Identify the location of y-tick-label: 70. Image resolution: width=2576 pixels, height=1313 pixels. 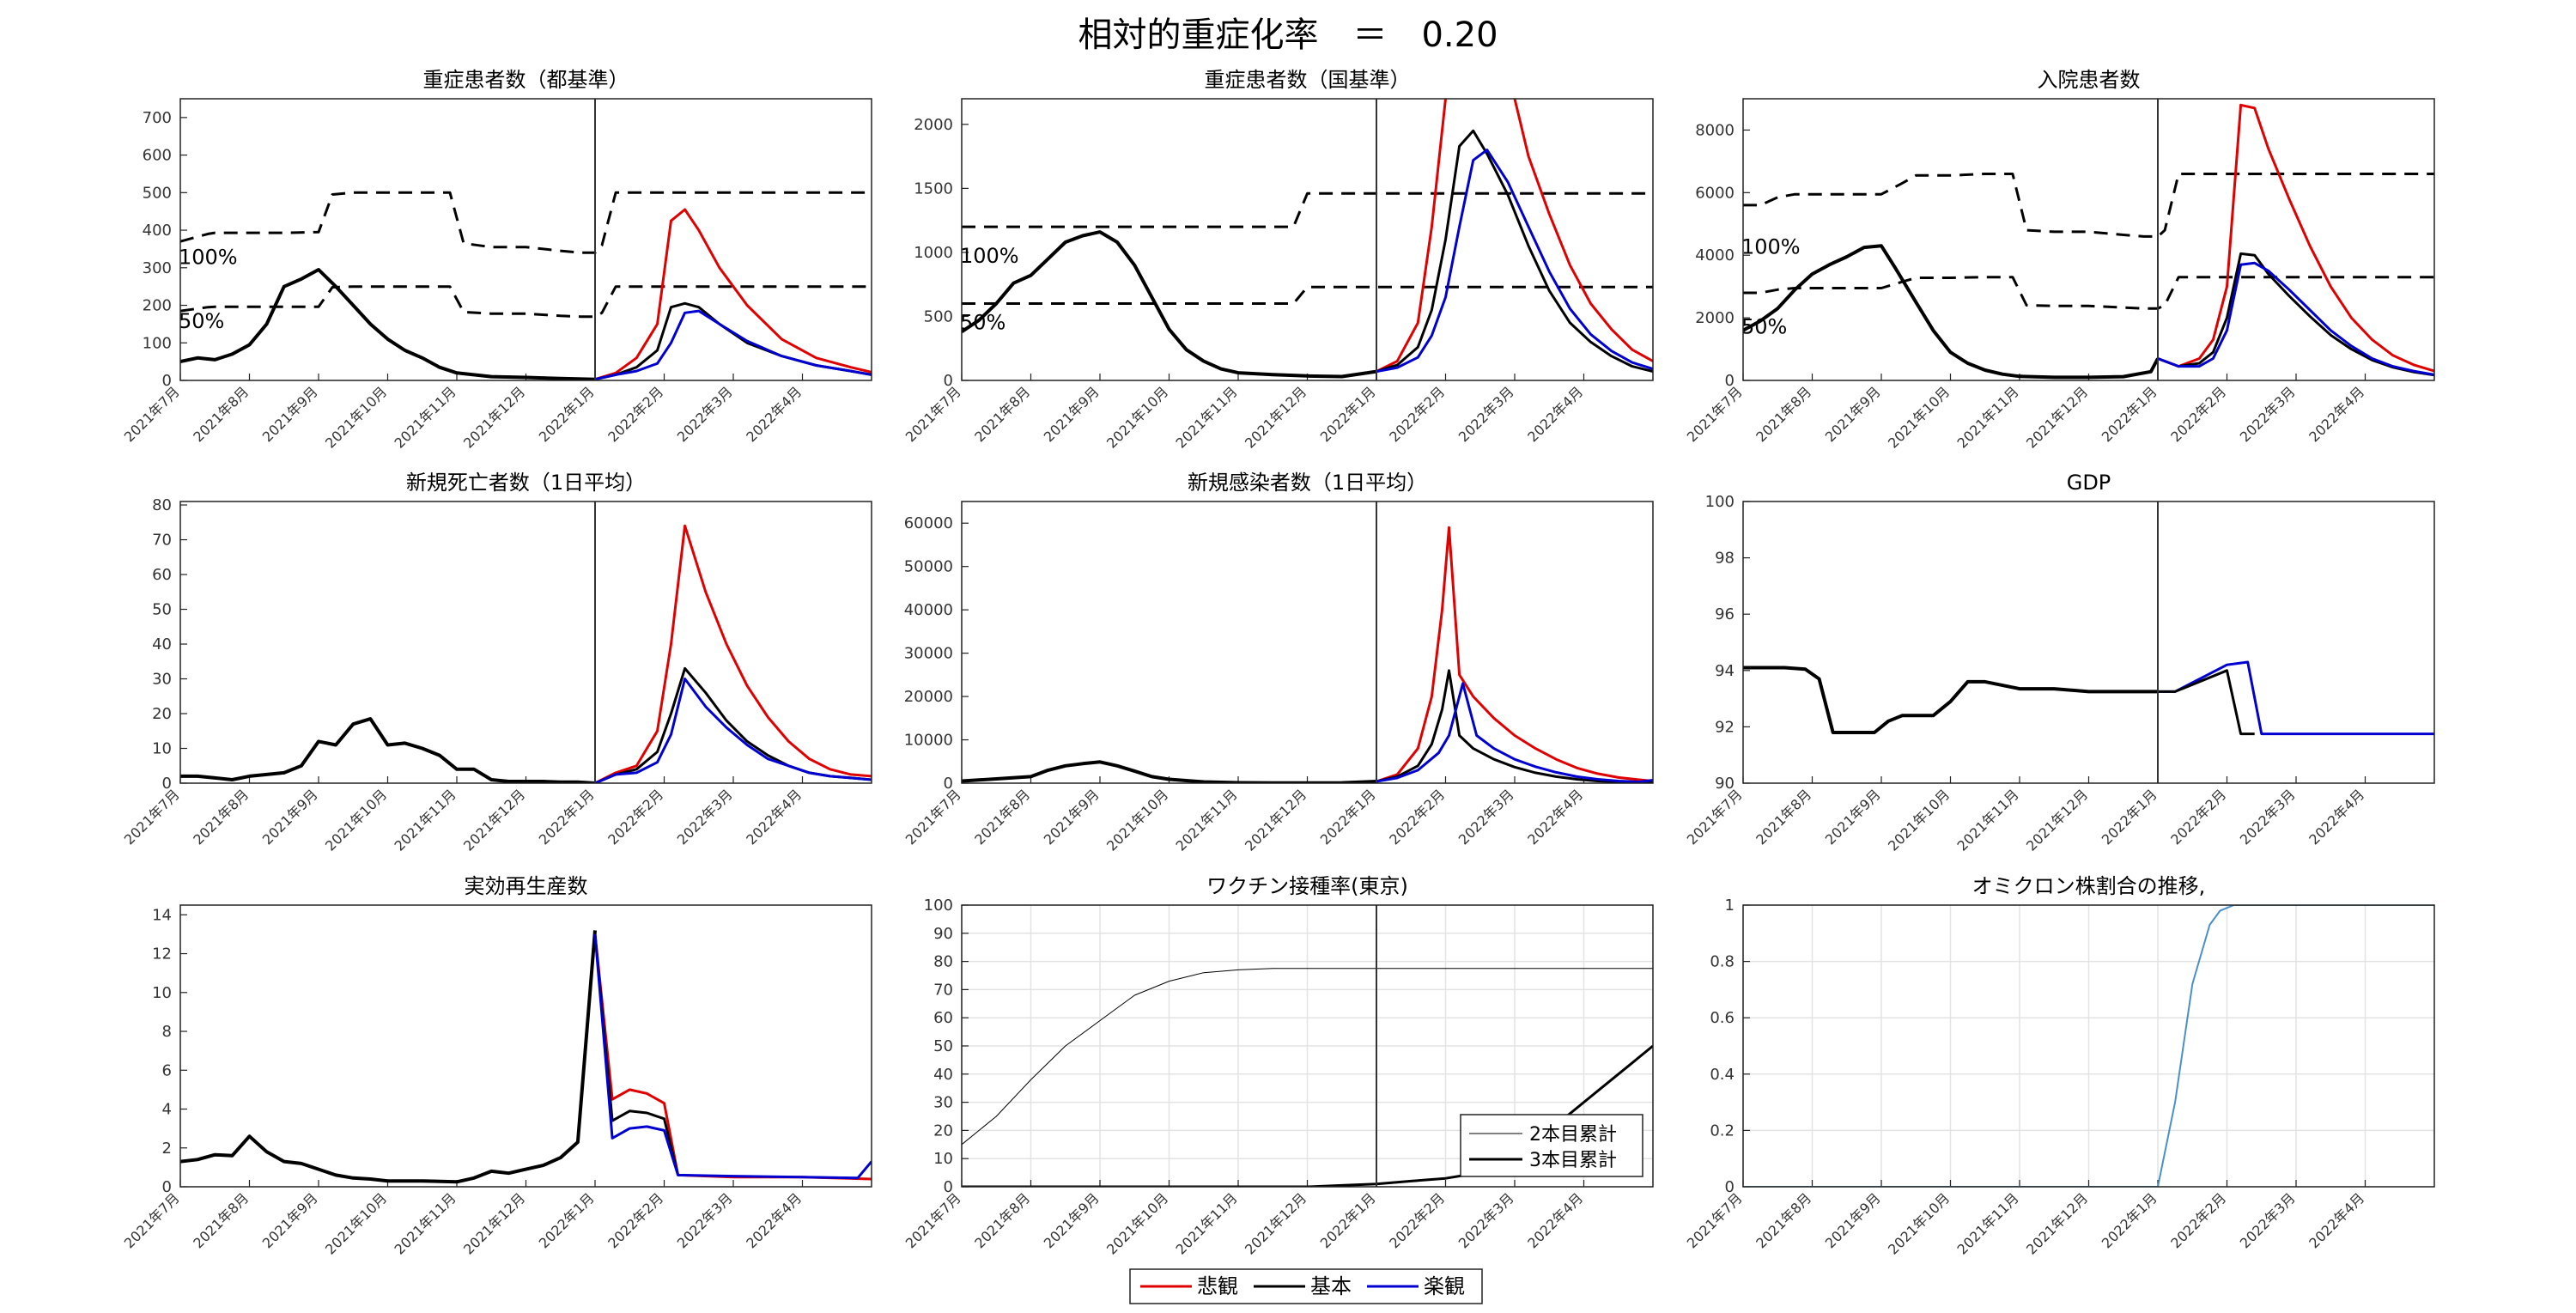
(943, 990).